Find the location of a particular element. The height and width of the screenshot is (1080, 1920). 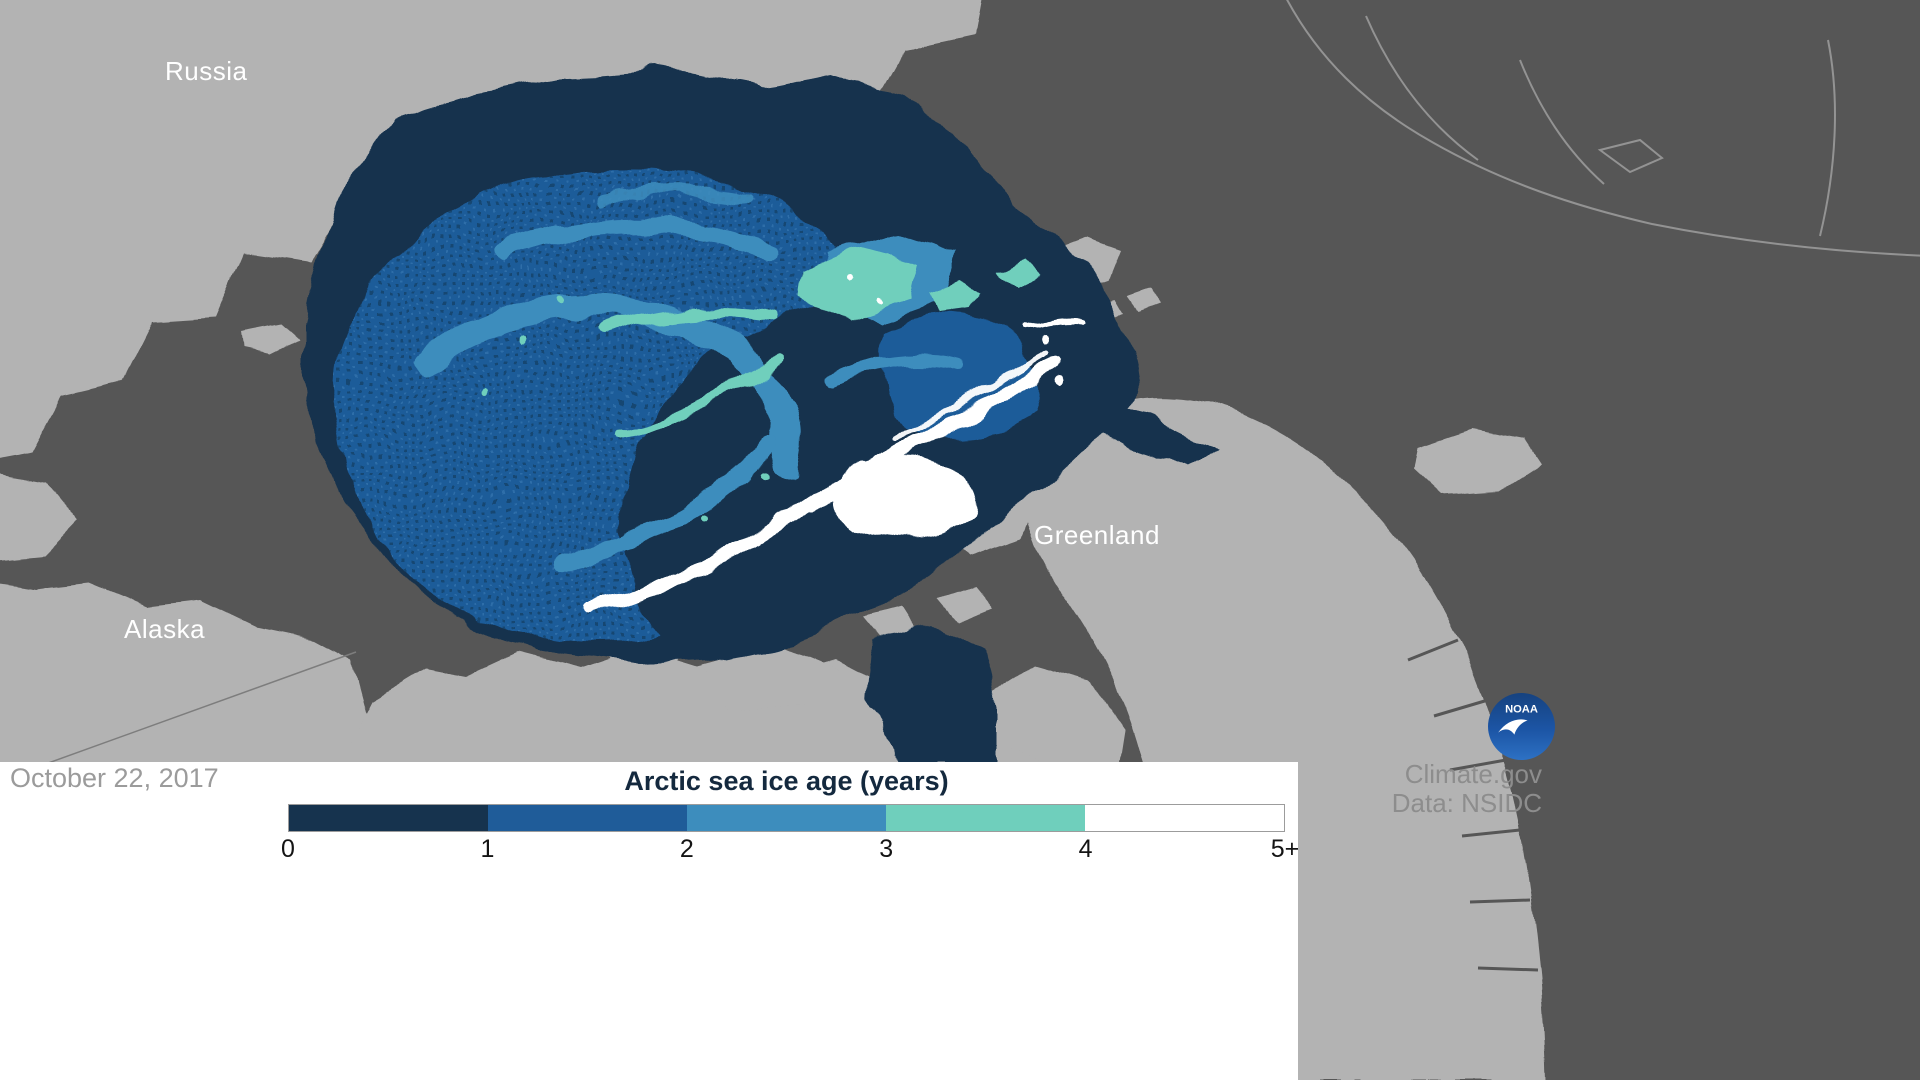

ice-age-4-specks is located at coordinates (620, 410).